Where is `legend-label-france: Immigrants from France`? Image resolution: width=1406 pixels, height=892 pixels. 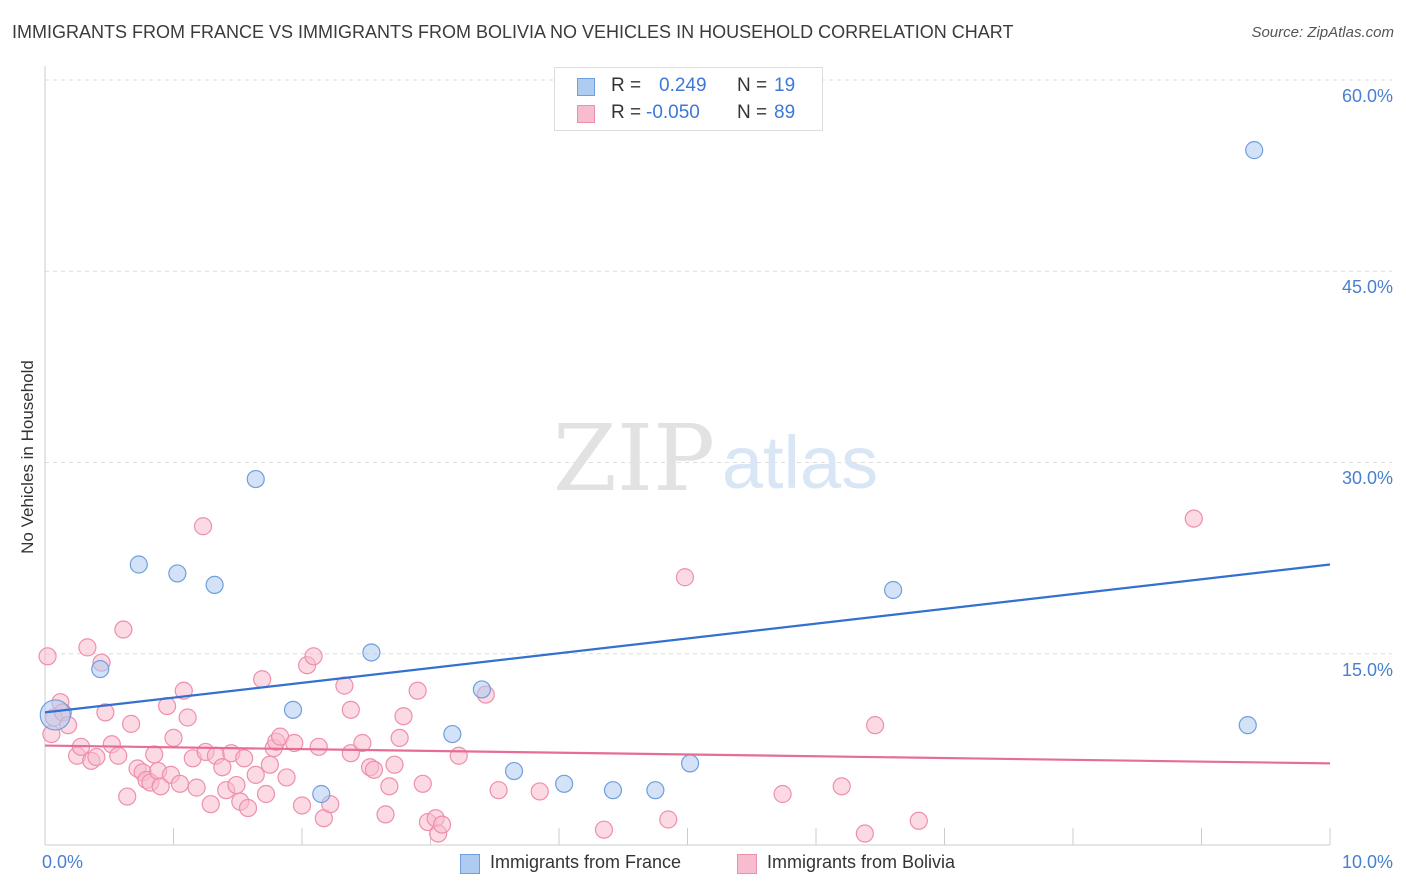
legend-label-france: Immigrants from France is located at coordinates (586, 862).